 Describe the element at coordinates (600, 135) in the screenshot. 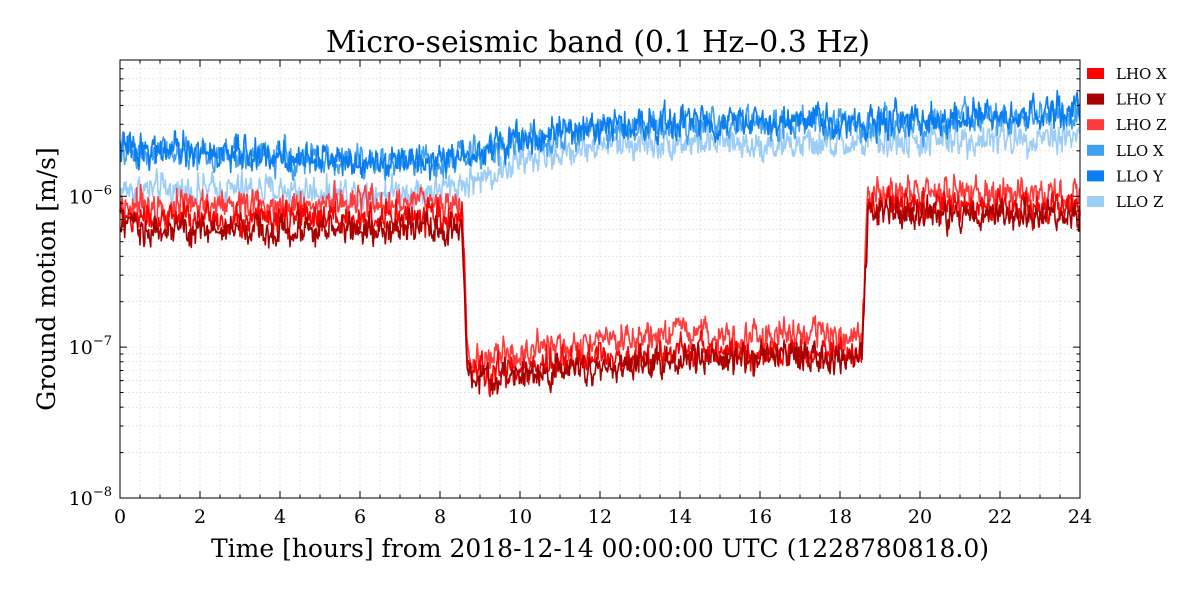

I see `series-line-llo-y` at that location.